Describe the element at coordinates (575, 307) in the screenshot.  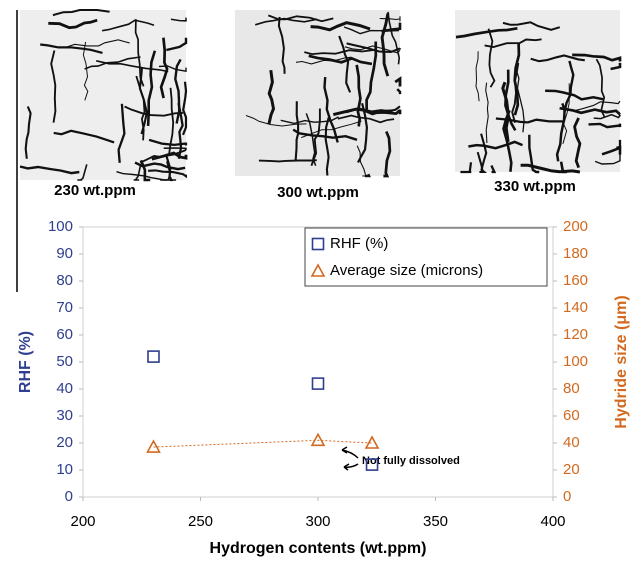
I see `y2-tick-label: 140` at that location.